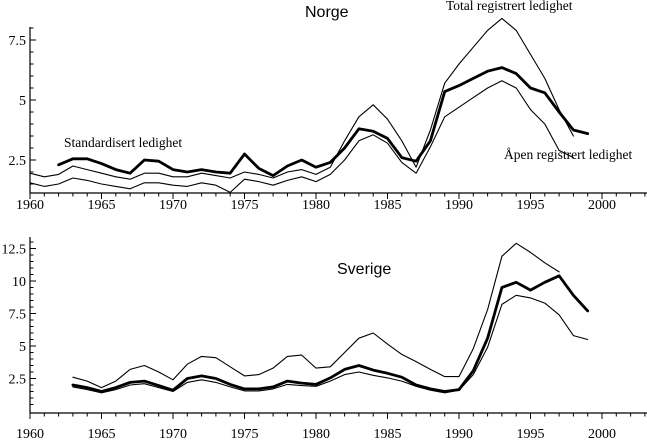 The image size is (647, 446). I want to click on y-tick-label: 12.5, so click(14, 250).